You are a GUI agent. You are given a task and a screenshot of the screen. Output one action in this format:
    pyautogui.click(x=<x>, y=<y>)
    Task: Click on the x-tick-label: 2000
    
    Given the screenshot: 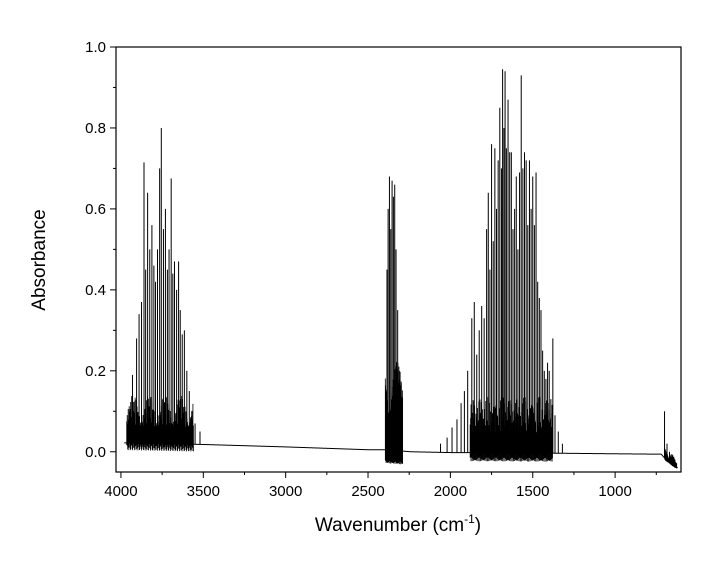 What is the action you would take?
    pyautogui.click(x=450, y=491)
    